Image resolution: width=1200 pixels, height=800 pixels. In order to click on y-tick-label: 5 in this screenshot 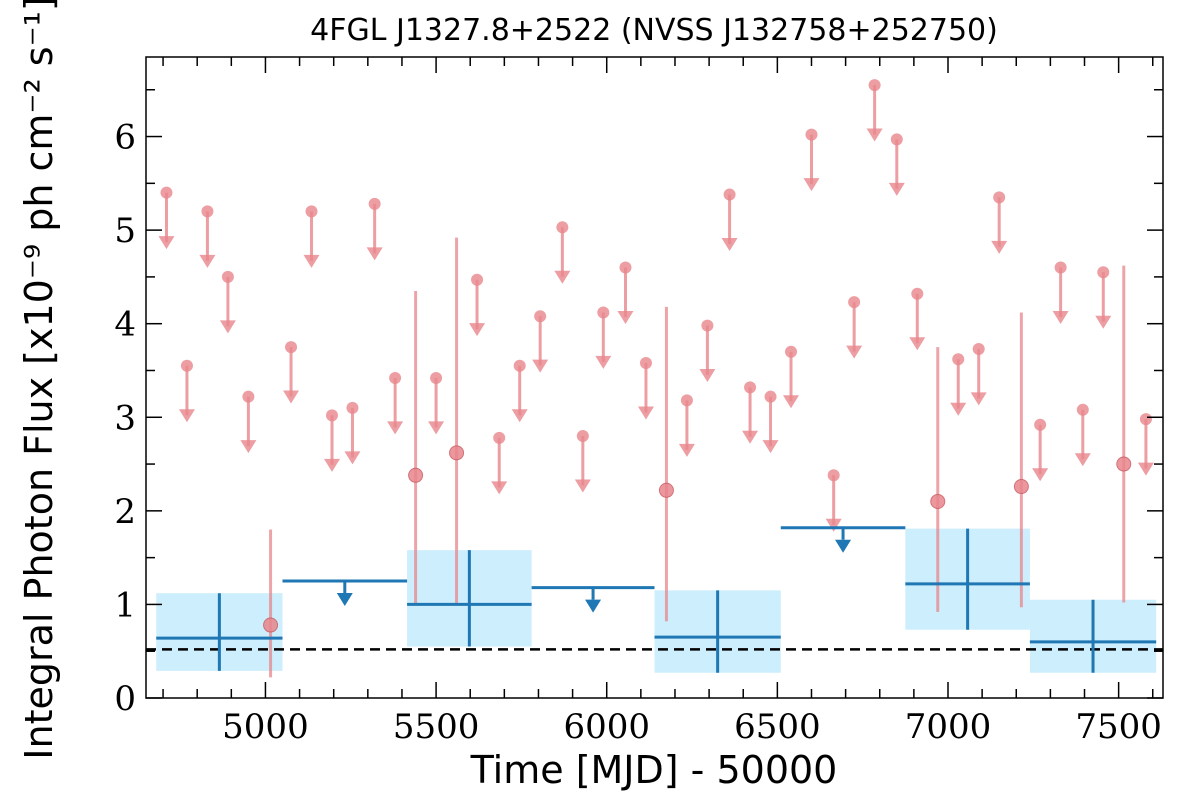, I will do `click(125, 231)`.